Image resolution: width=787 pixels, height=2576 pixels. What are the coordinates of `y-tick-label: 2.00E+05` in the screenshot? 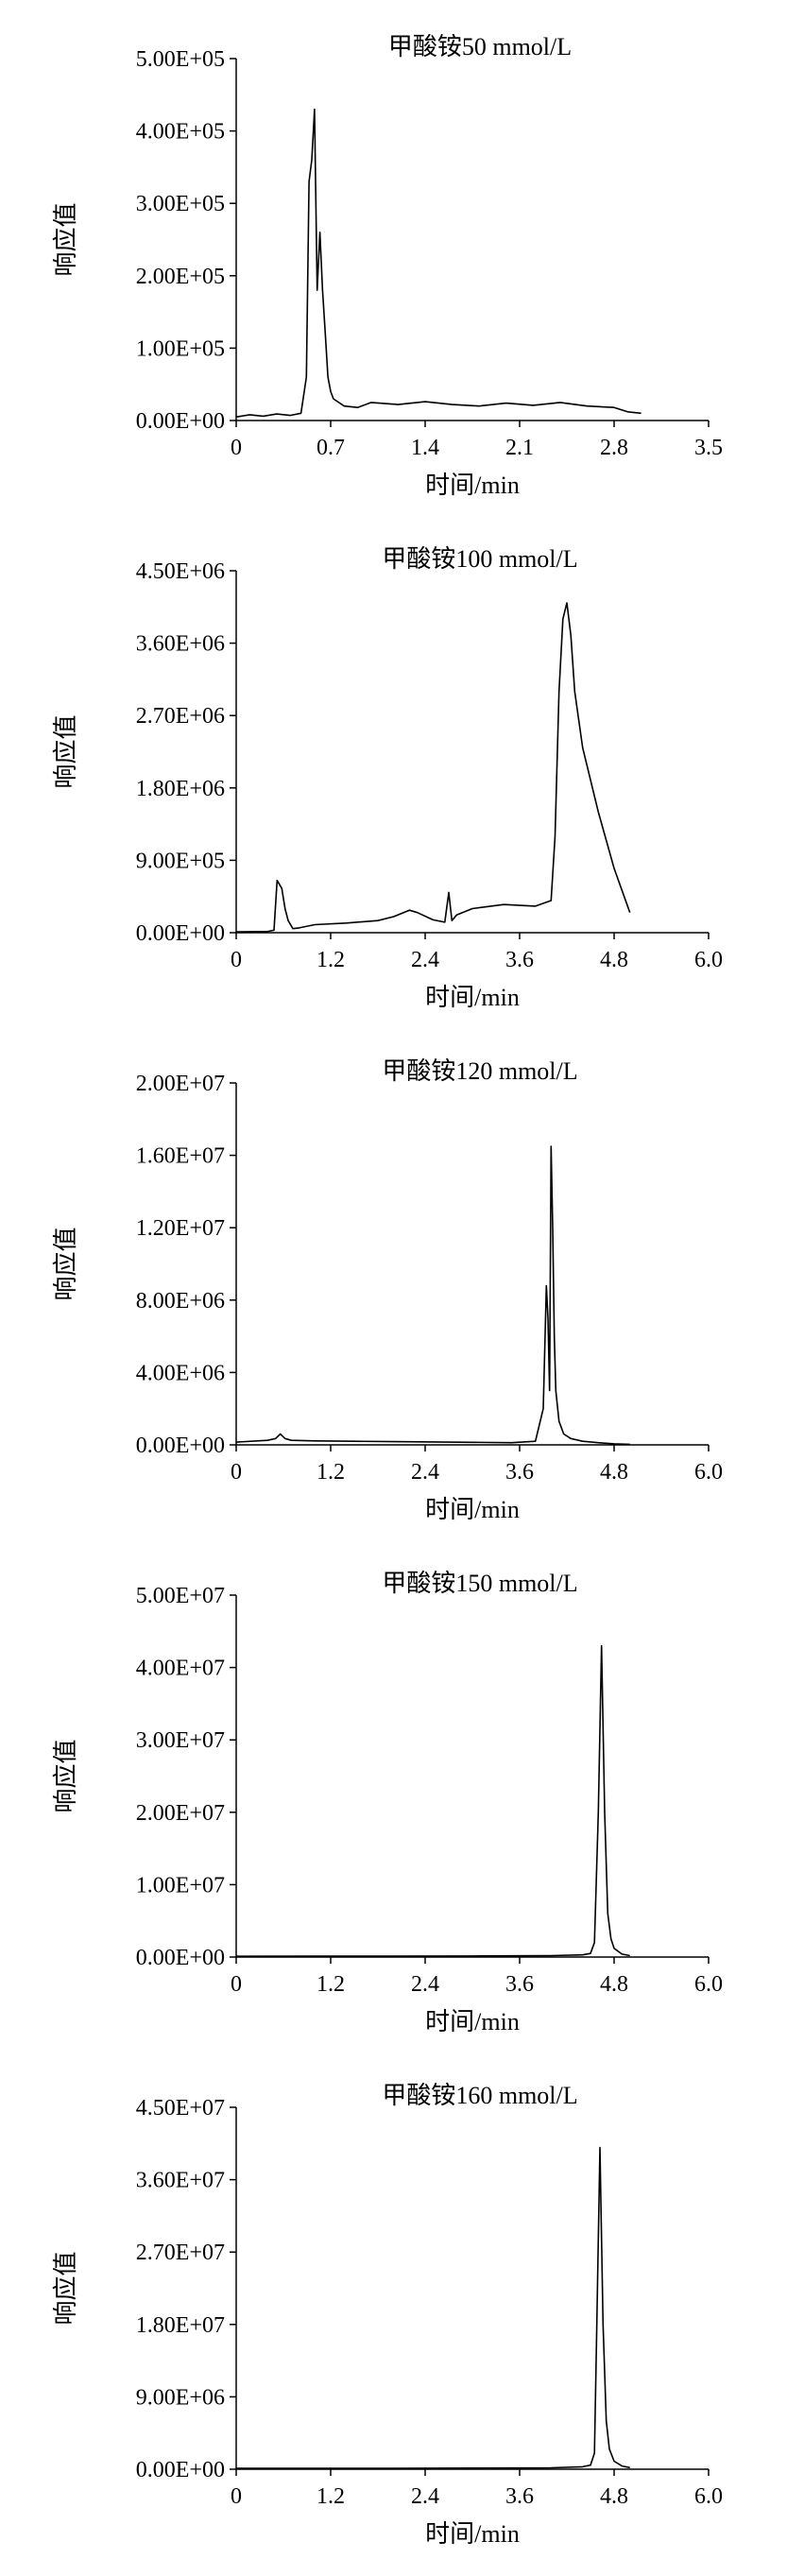 It's located at (180, 277).